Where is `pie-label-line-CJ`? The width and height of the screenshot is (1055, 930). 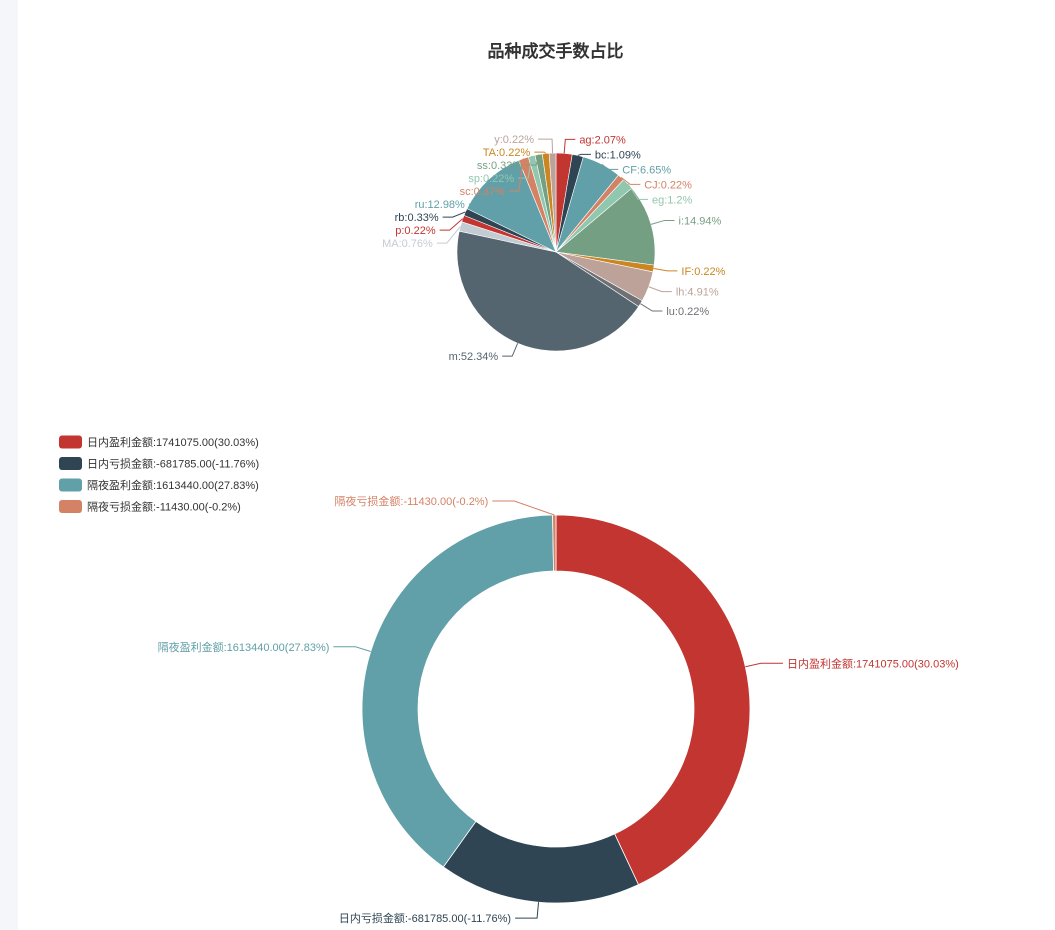
pie-label-line-CJ is located at coordinates (630, 180).